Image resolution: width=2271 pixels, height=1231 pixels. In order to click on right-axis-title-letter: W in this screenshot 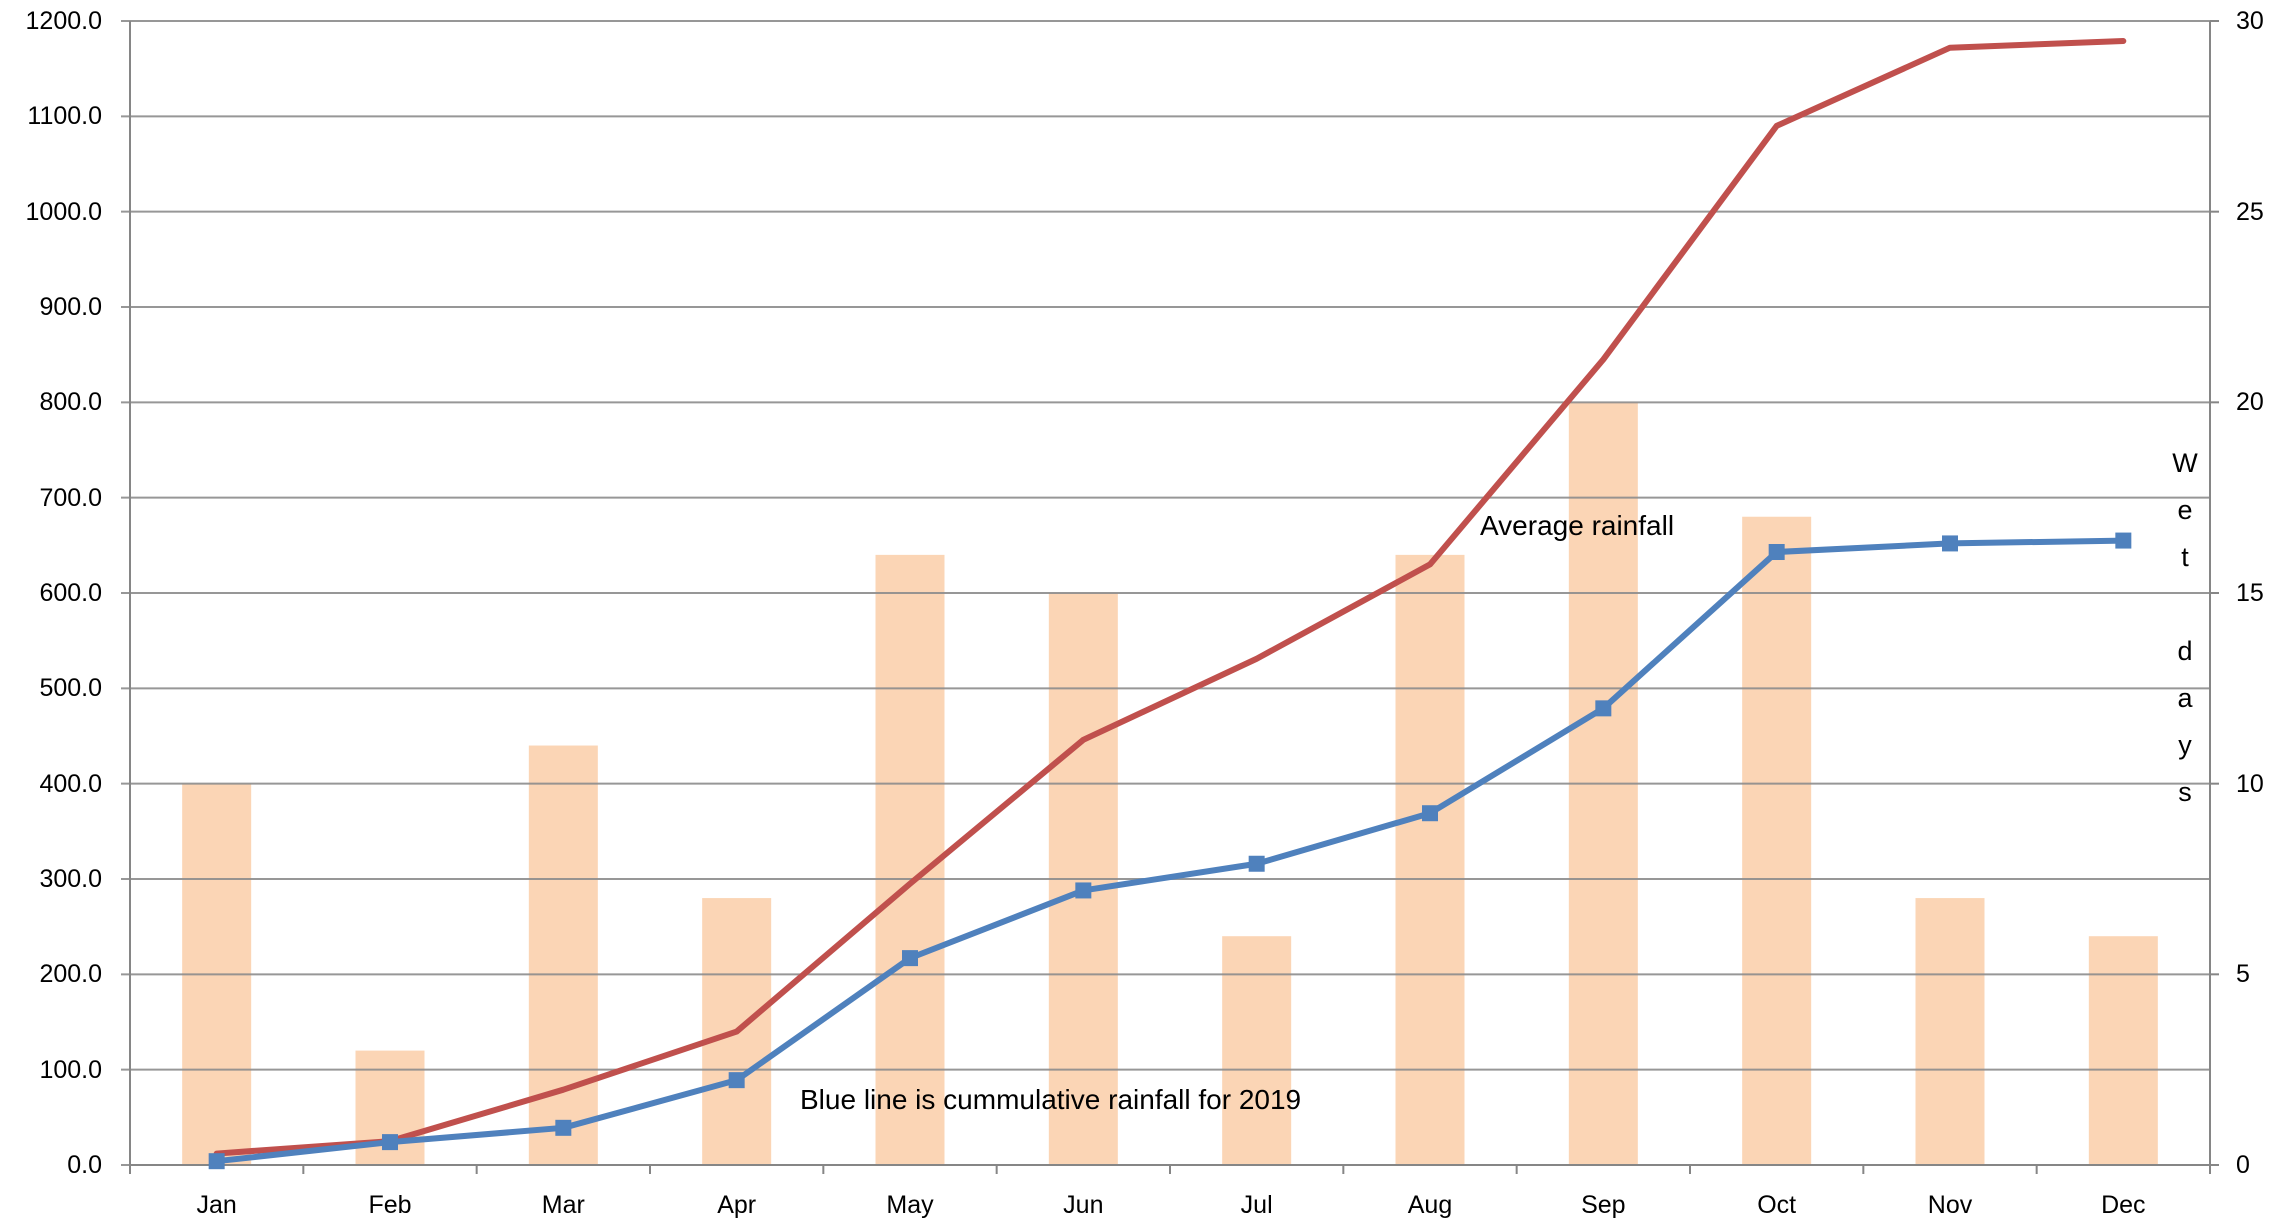, I will do `click(2185, 463)`.